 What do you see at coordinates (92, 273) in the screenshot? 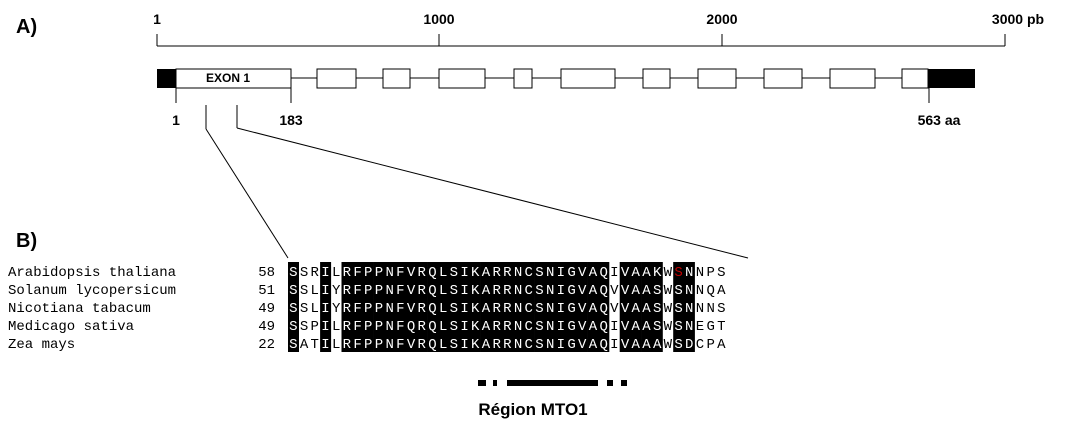
I see `species-name: Arabidopsis thaliana` at bounding box center [92, 273].